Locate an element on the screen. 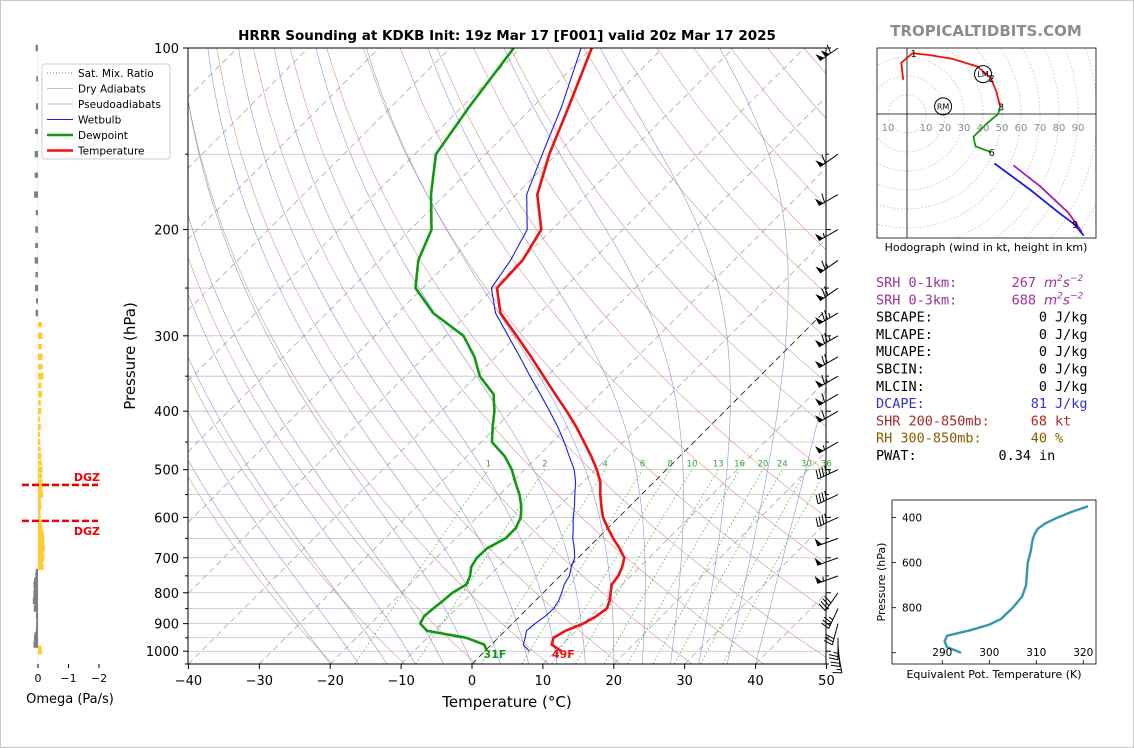  theta-e-line is located at coordinates (1016, 579).